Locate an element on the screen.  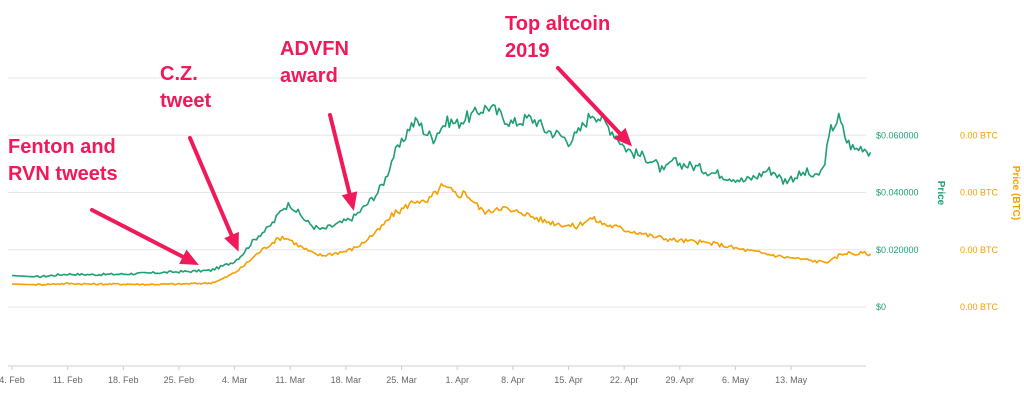
x-tick-label: 18. Mar is located at coordinates (346, 380).